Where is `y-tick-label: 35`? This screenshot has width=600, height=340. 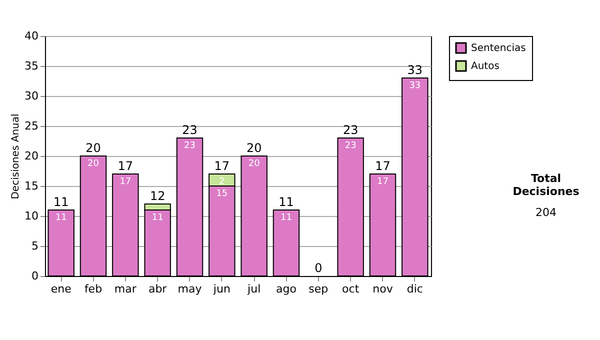 y-tick-label: 35 is located at coordinates (31, 66).